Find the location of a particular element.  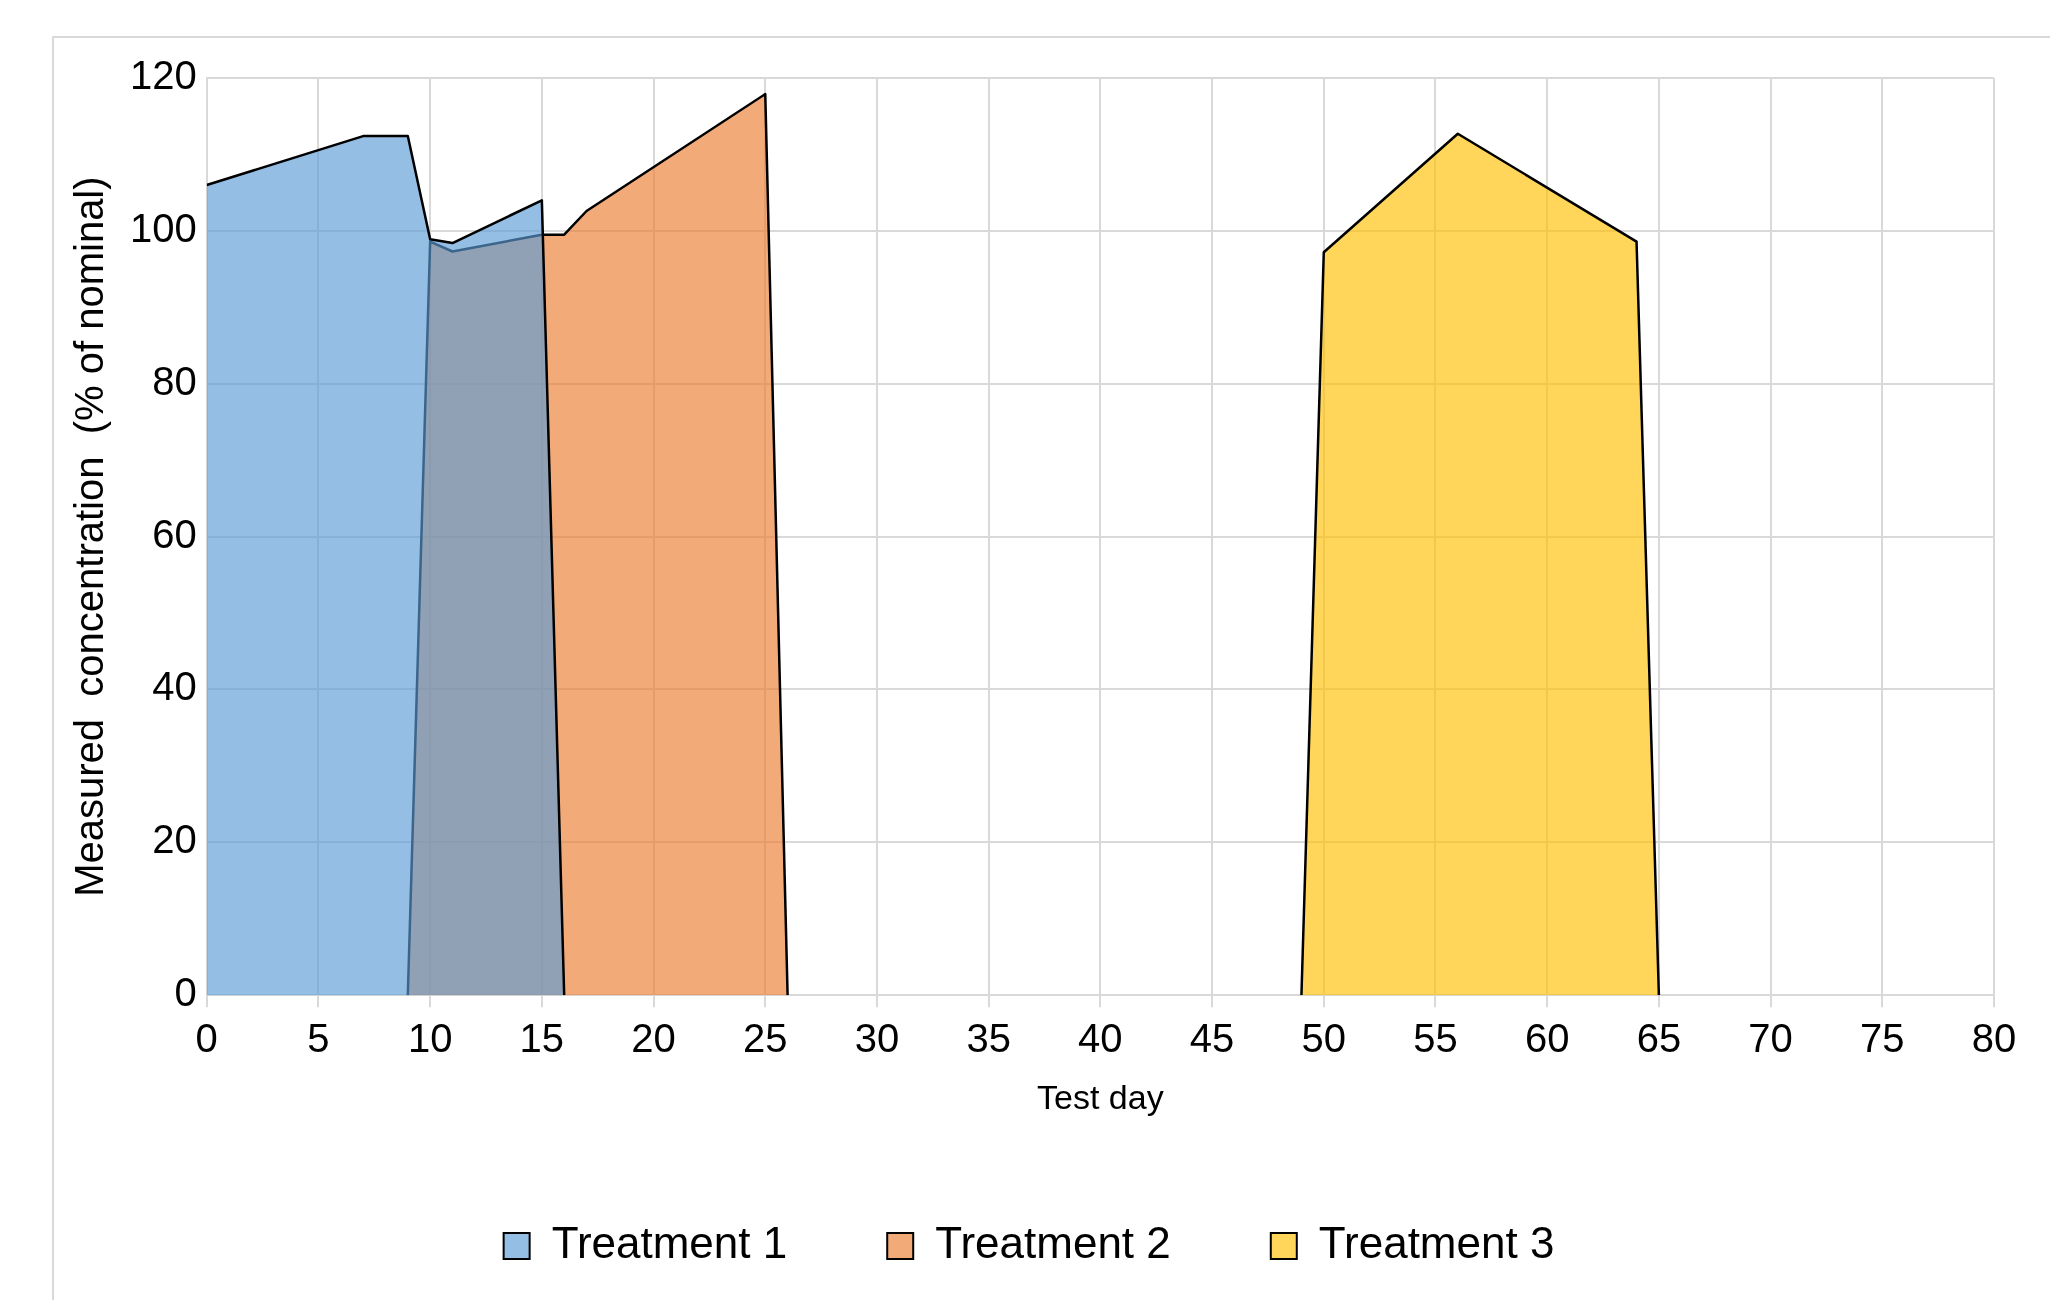

legend-label: Treatment 1 is located at coordinates (669, 1243).